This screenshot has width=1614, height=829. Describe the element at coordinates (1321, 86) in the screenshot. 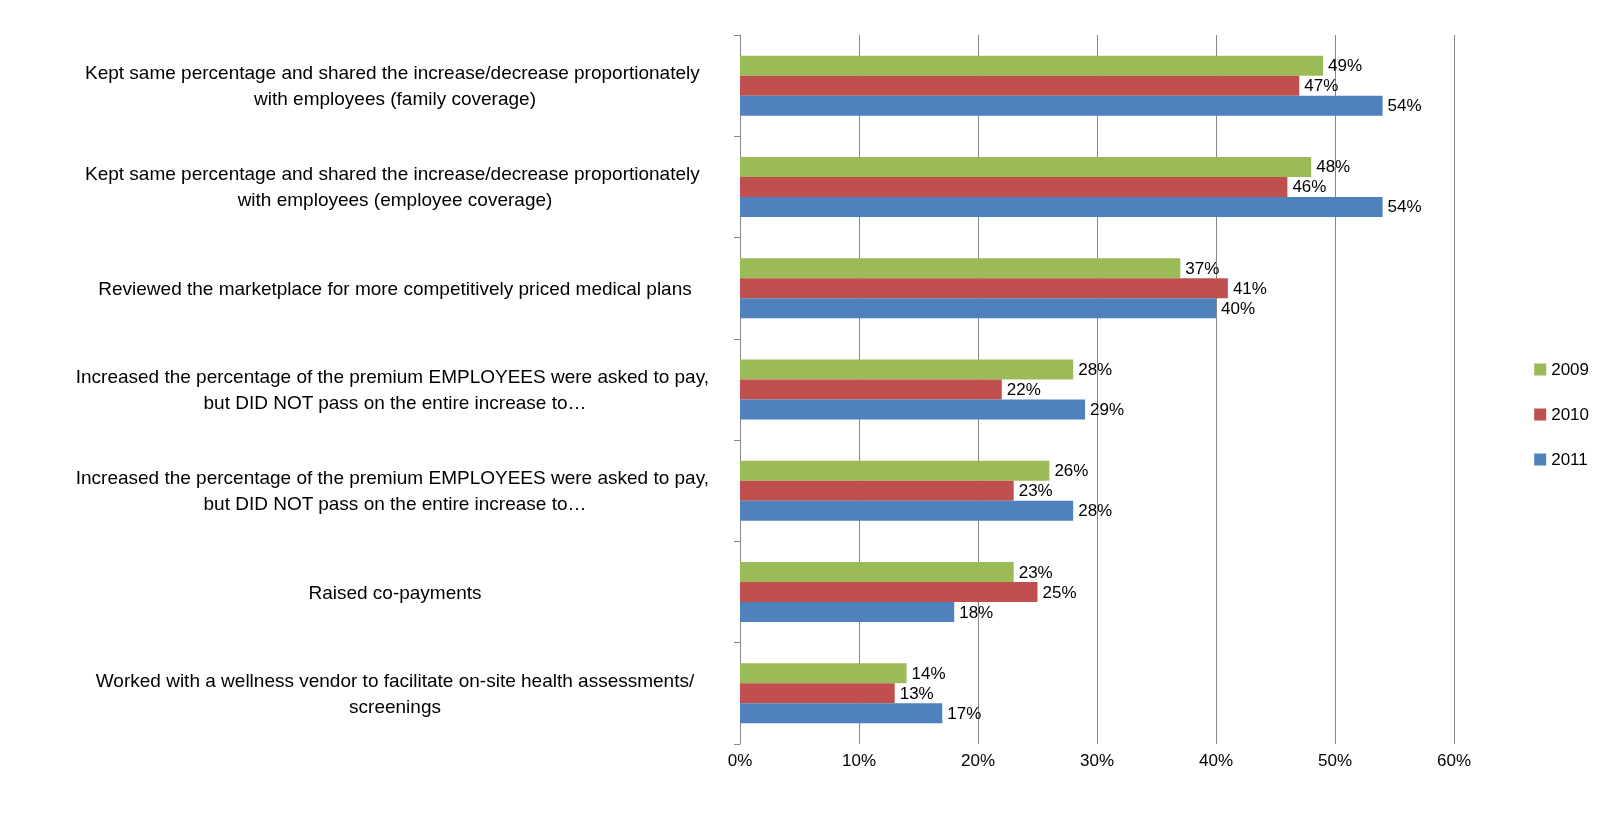

I see `data-label: 47%` at that location.